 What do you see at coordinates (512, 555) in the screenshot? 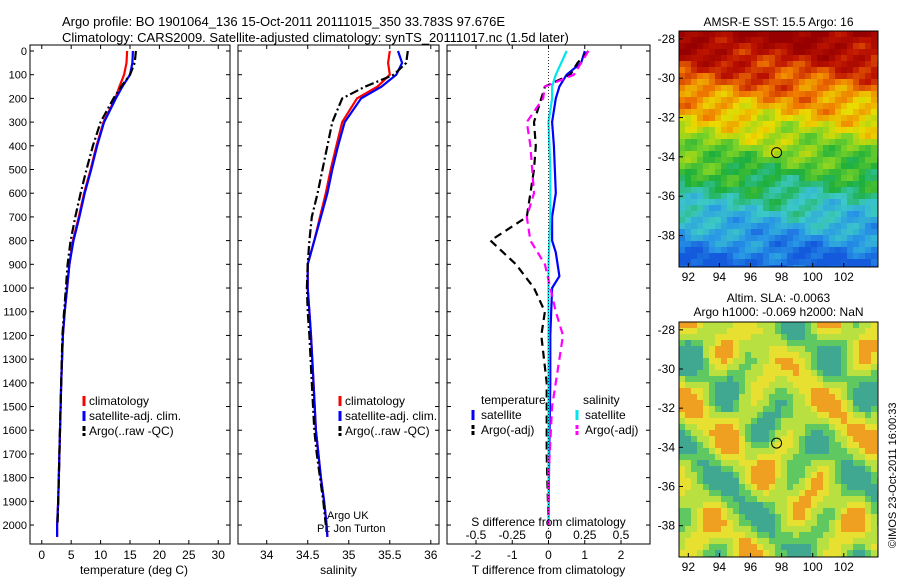
I see `x-tick-label: -1` at bounding box center [512, 555].